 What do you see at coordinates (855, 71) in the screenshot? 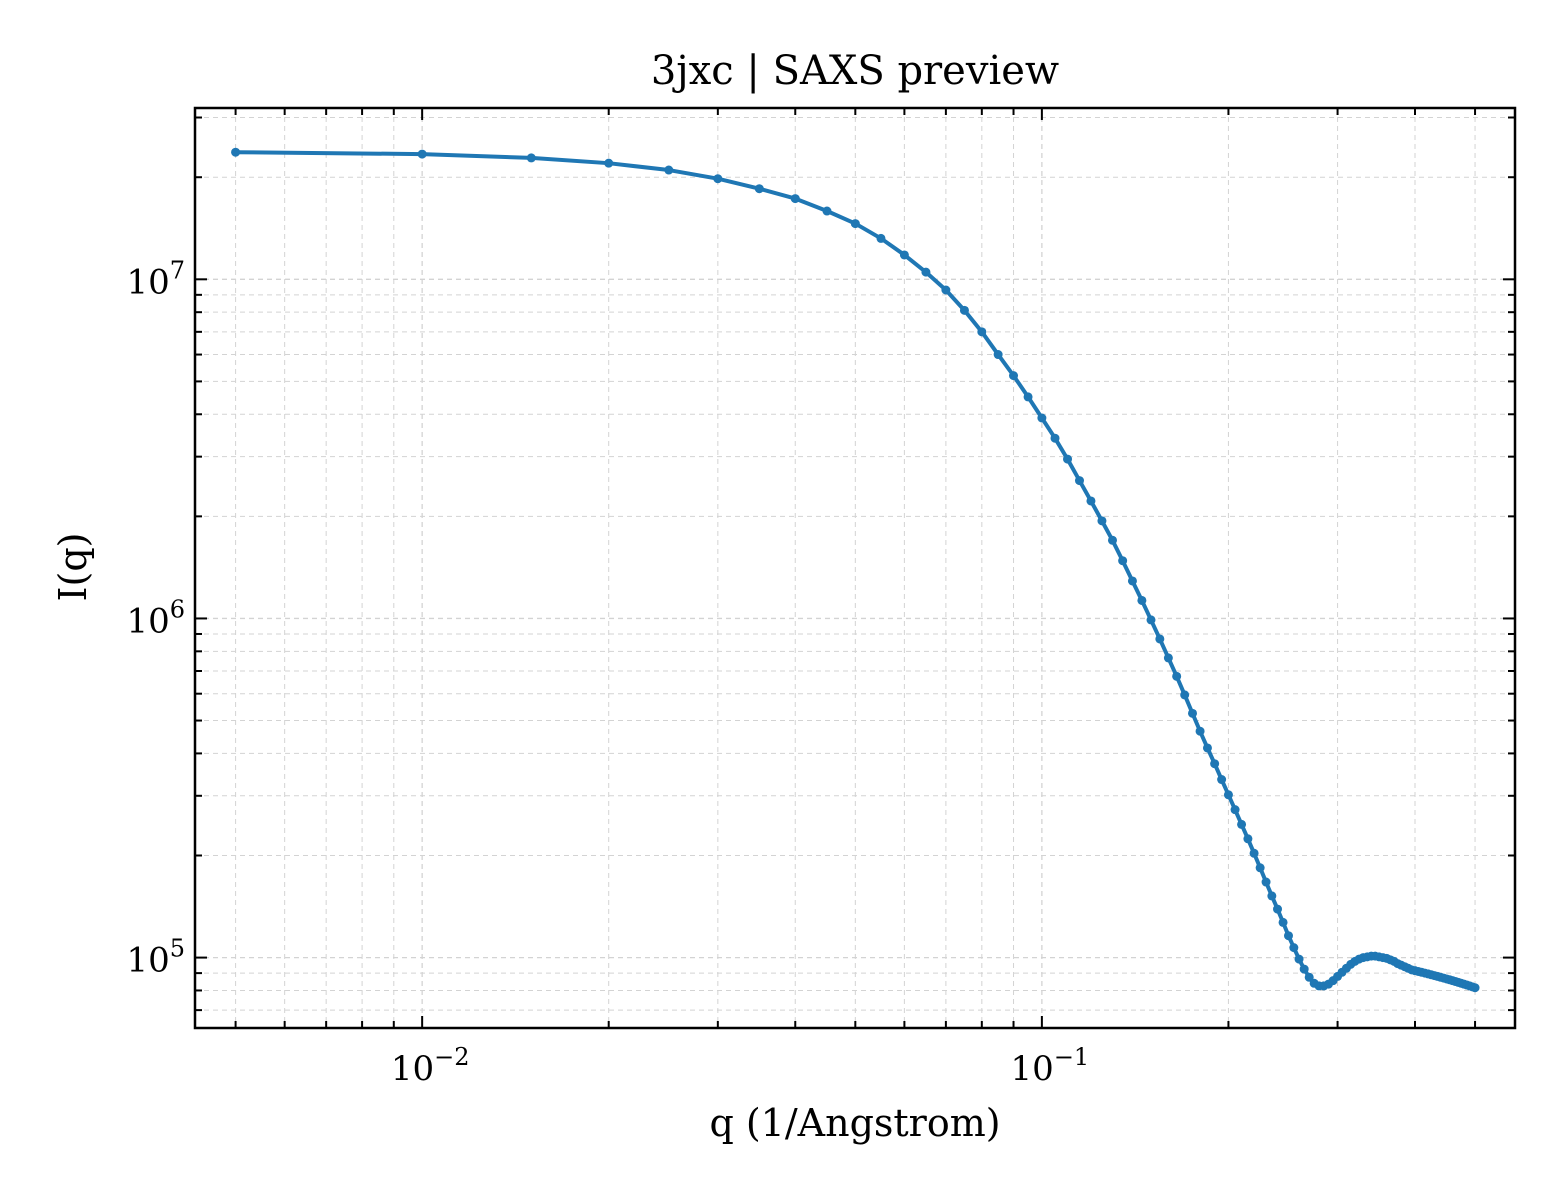
I see `chart-title: 3jxc | SAXS preview` at bounding box center [855, 71].